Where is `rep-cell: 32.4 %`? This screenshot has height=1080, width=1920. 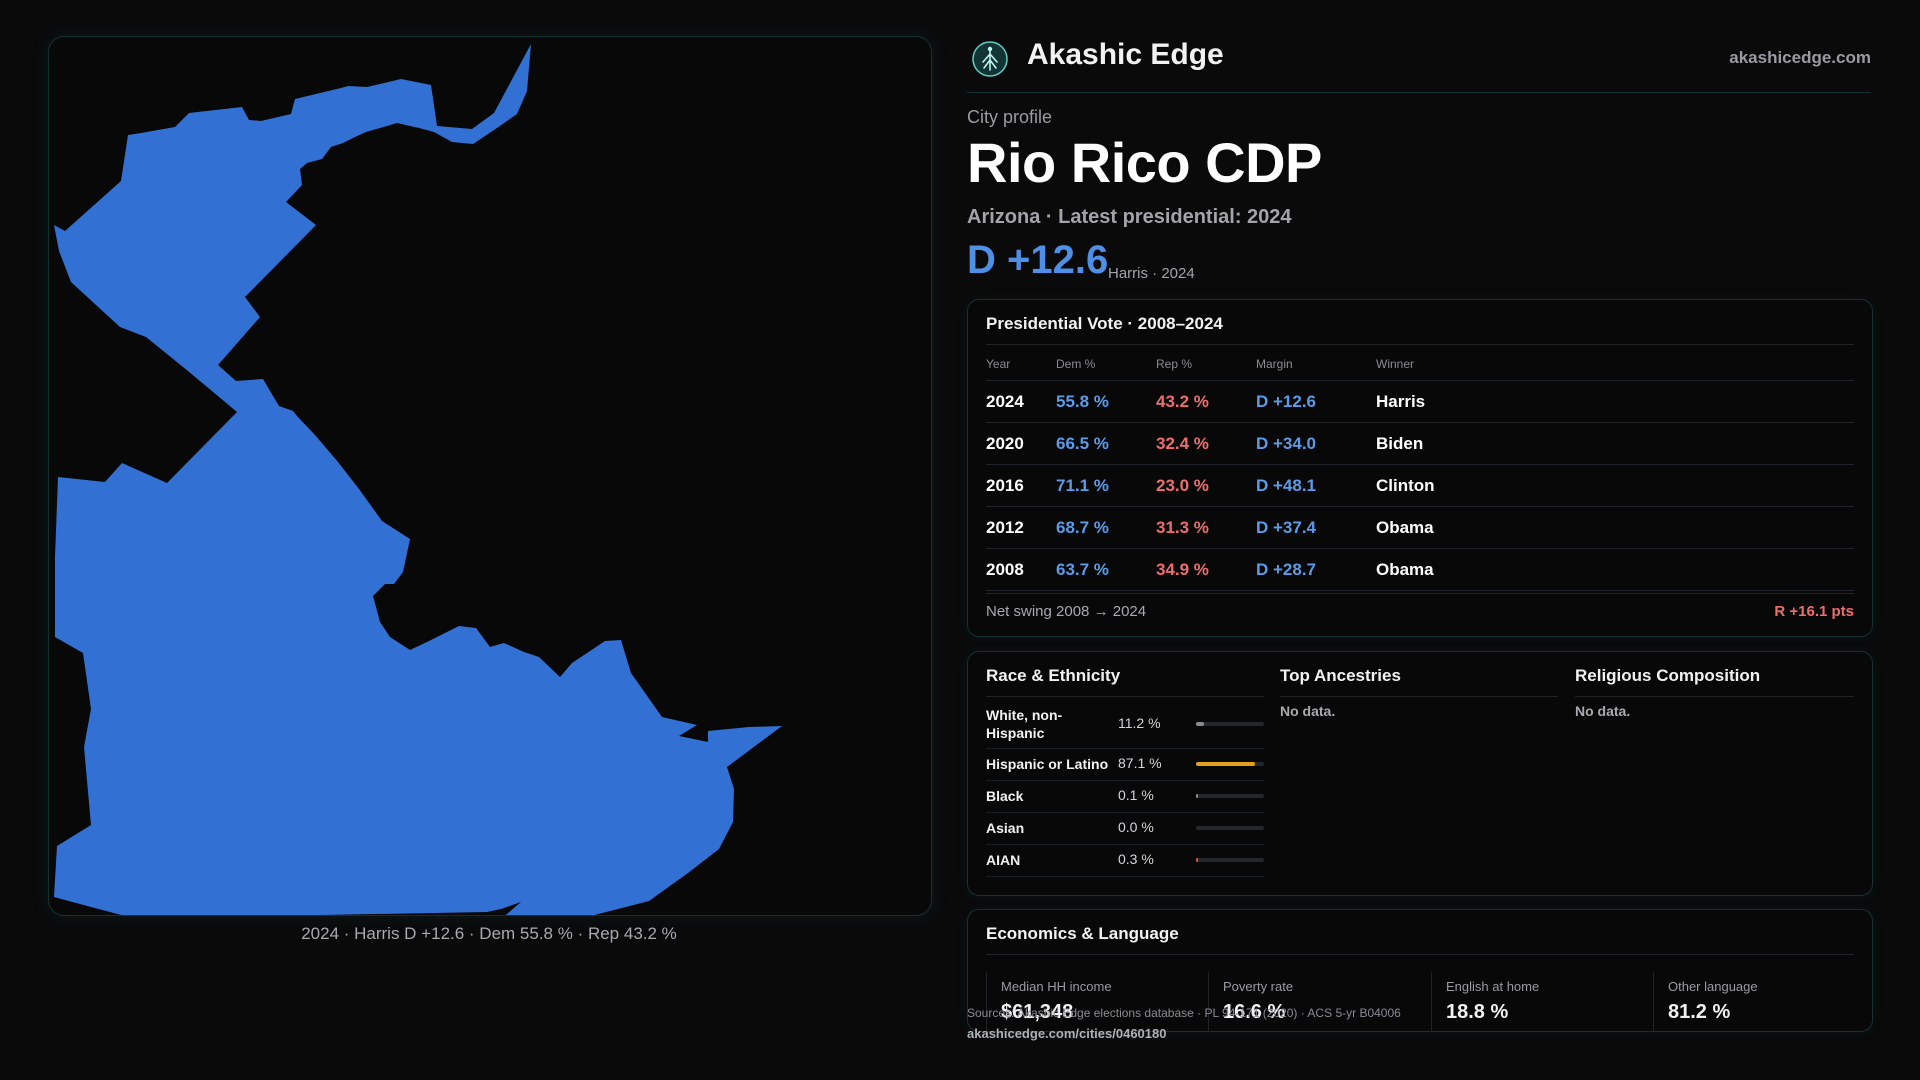
rep-cell: 32.4 % is located at coordinates (1206, 443).